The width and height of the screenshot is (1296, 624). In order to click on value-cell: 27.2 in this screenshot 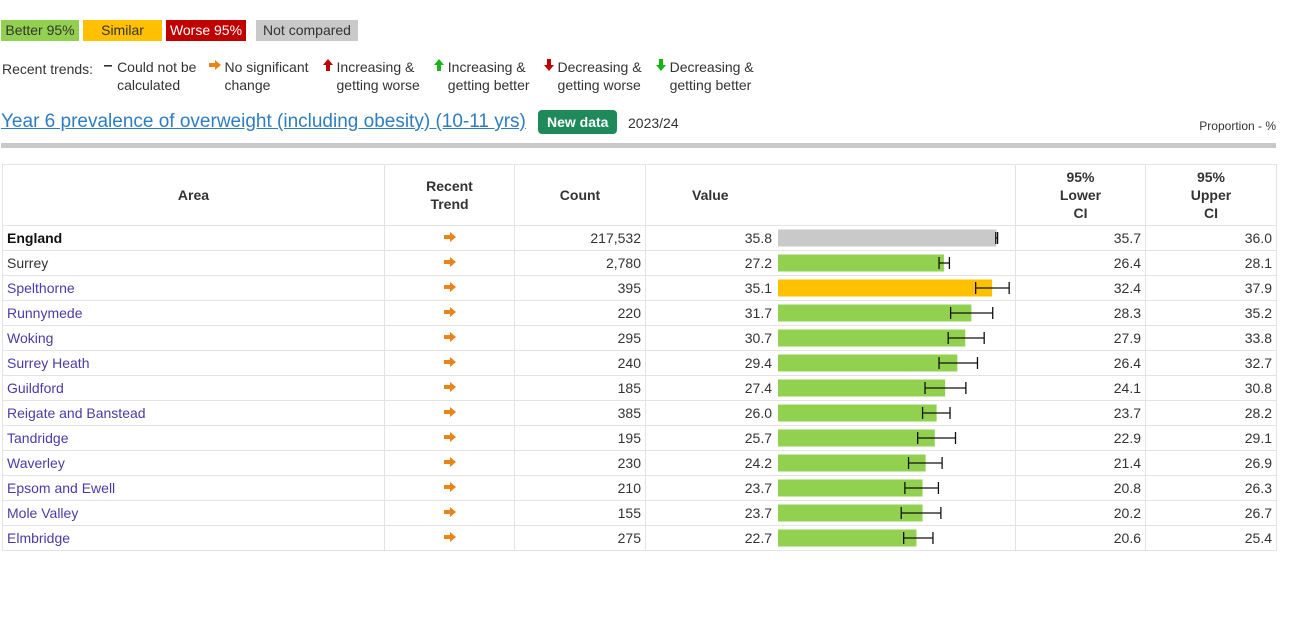, I will do `click(830, 263)`.